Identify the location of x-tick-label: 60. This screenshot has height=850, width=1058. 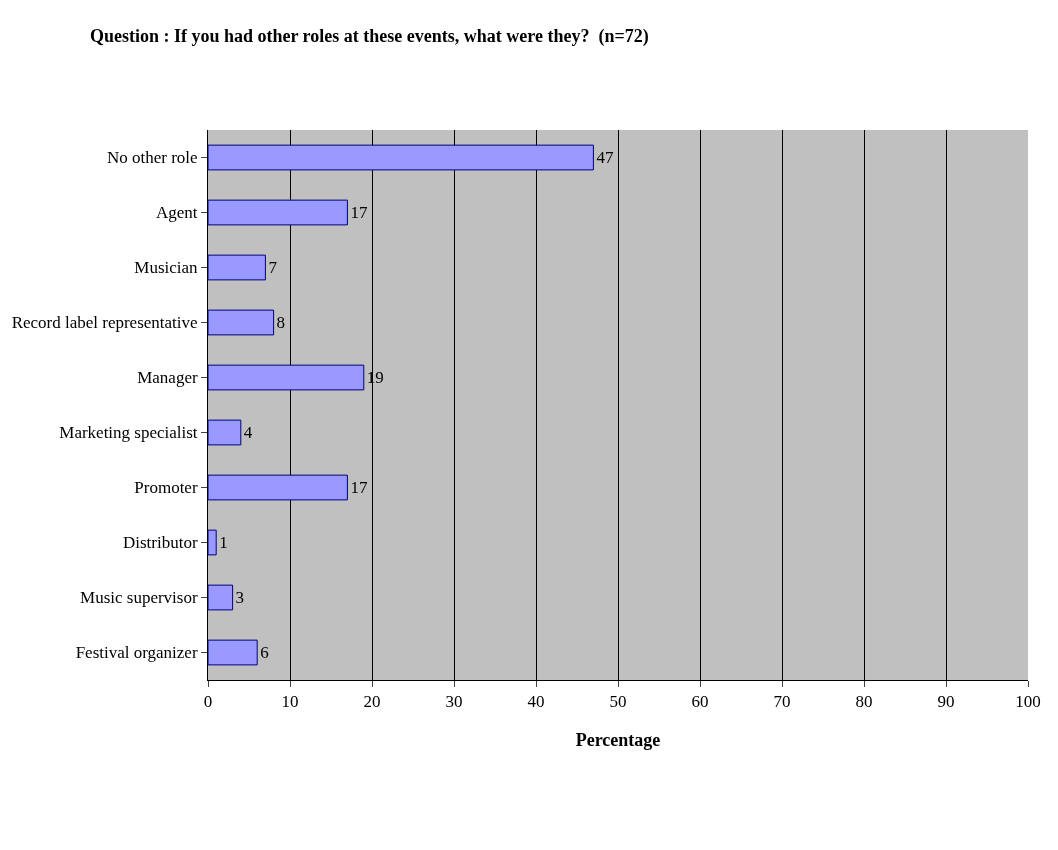
(700, 702).